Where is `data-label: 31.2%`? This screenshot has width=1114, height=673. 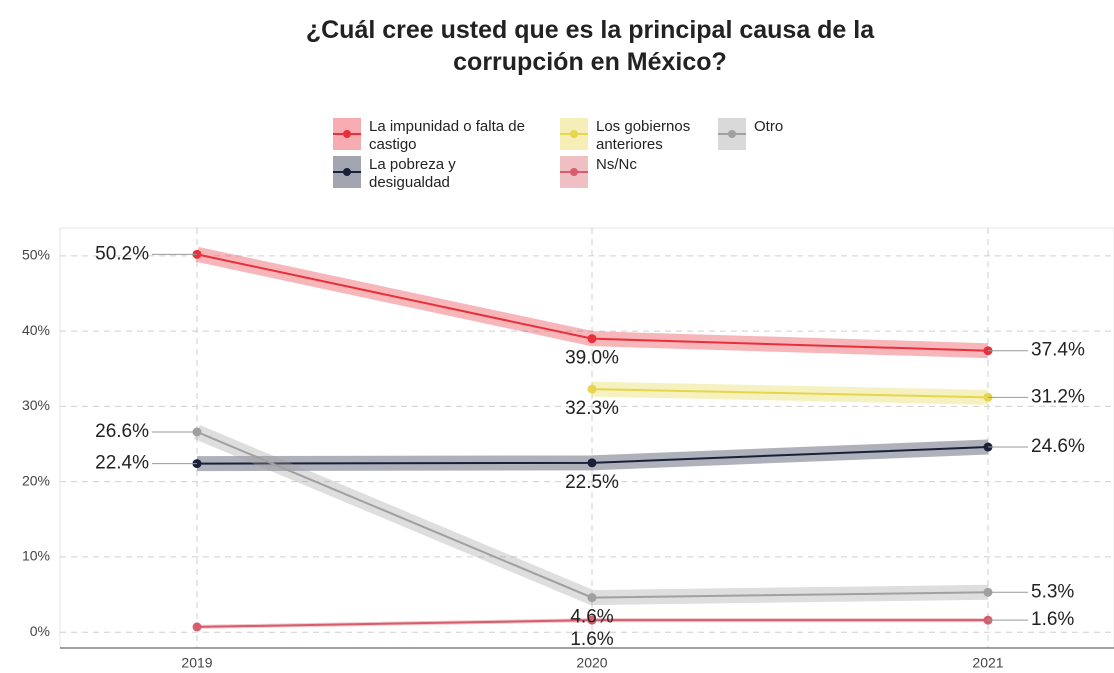
data-label: 31.2% is located at coordinates (1058, 396).